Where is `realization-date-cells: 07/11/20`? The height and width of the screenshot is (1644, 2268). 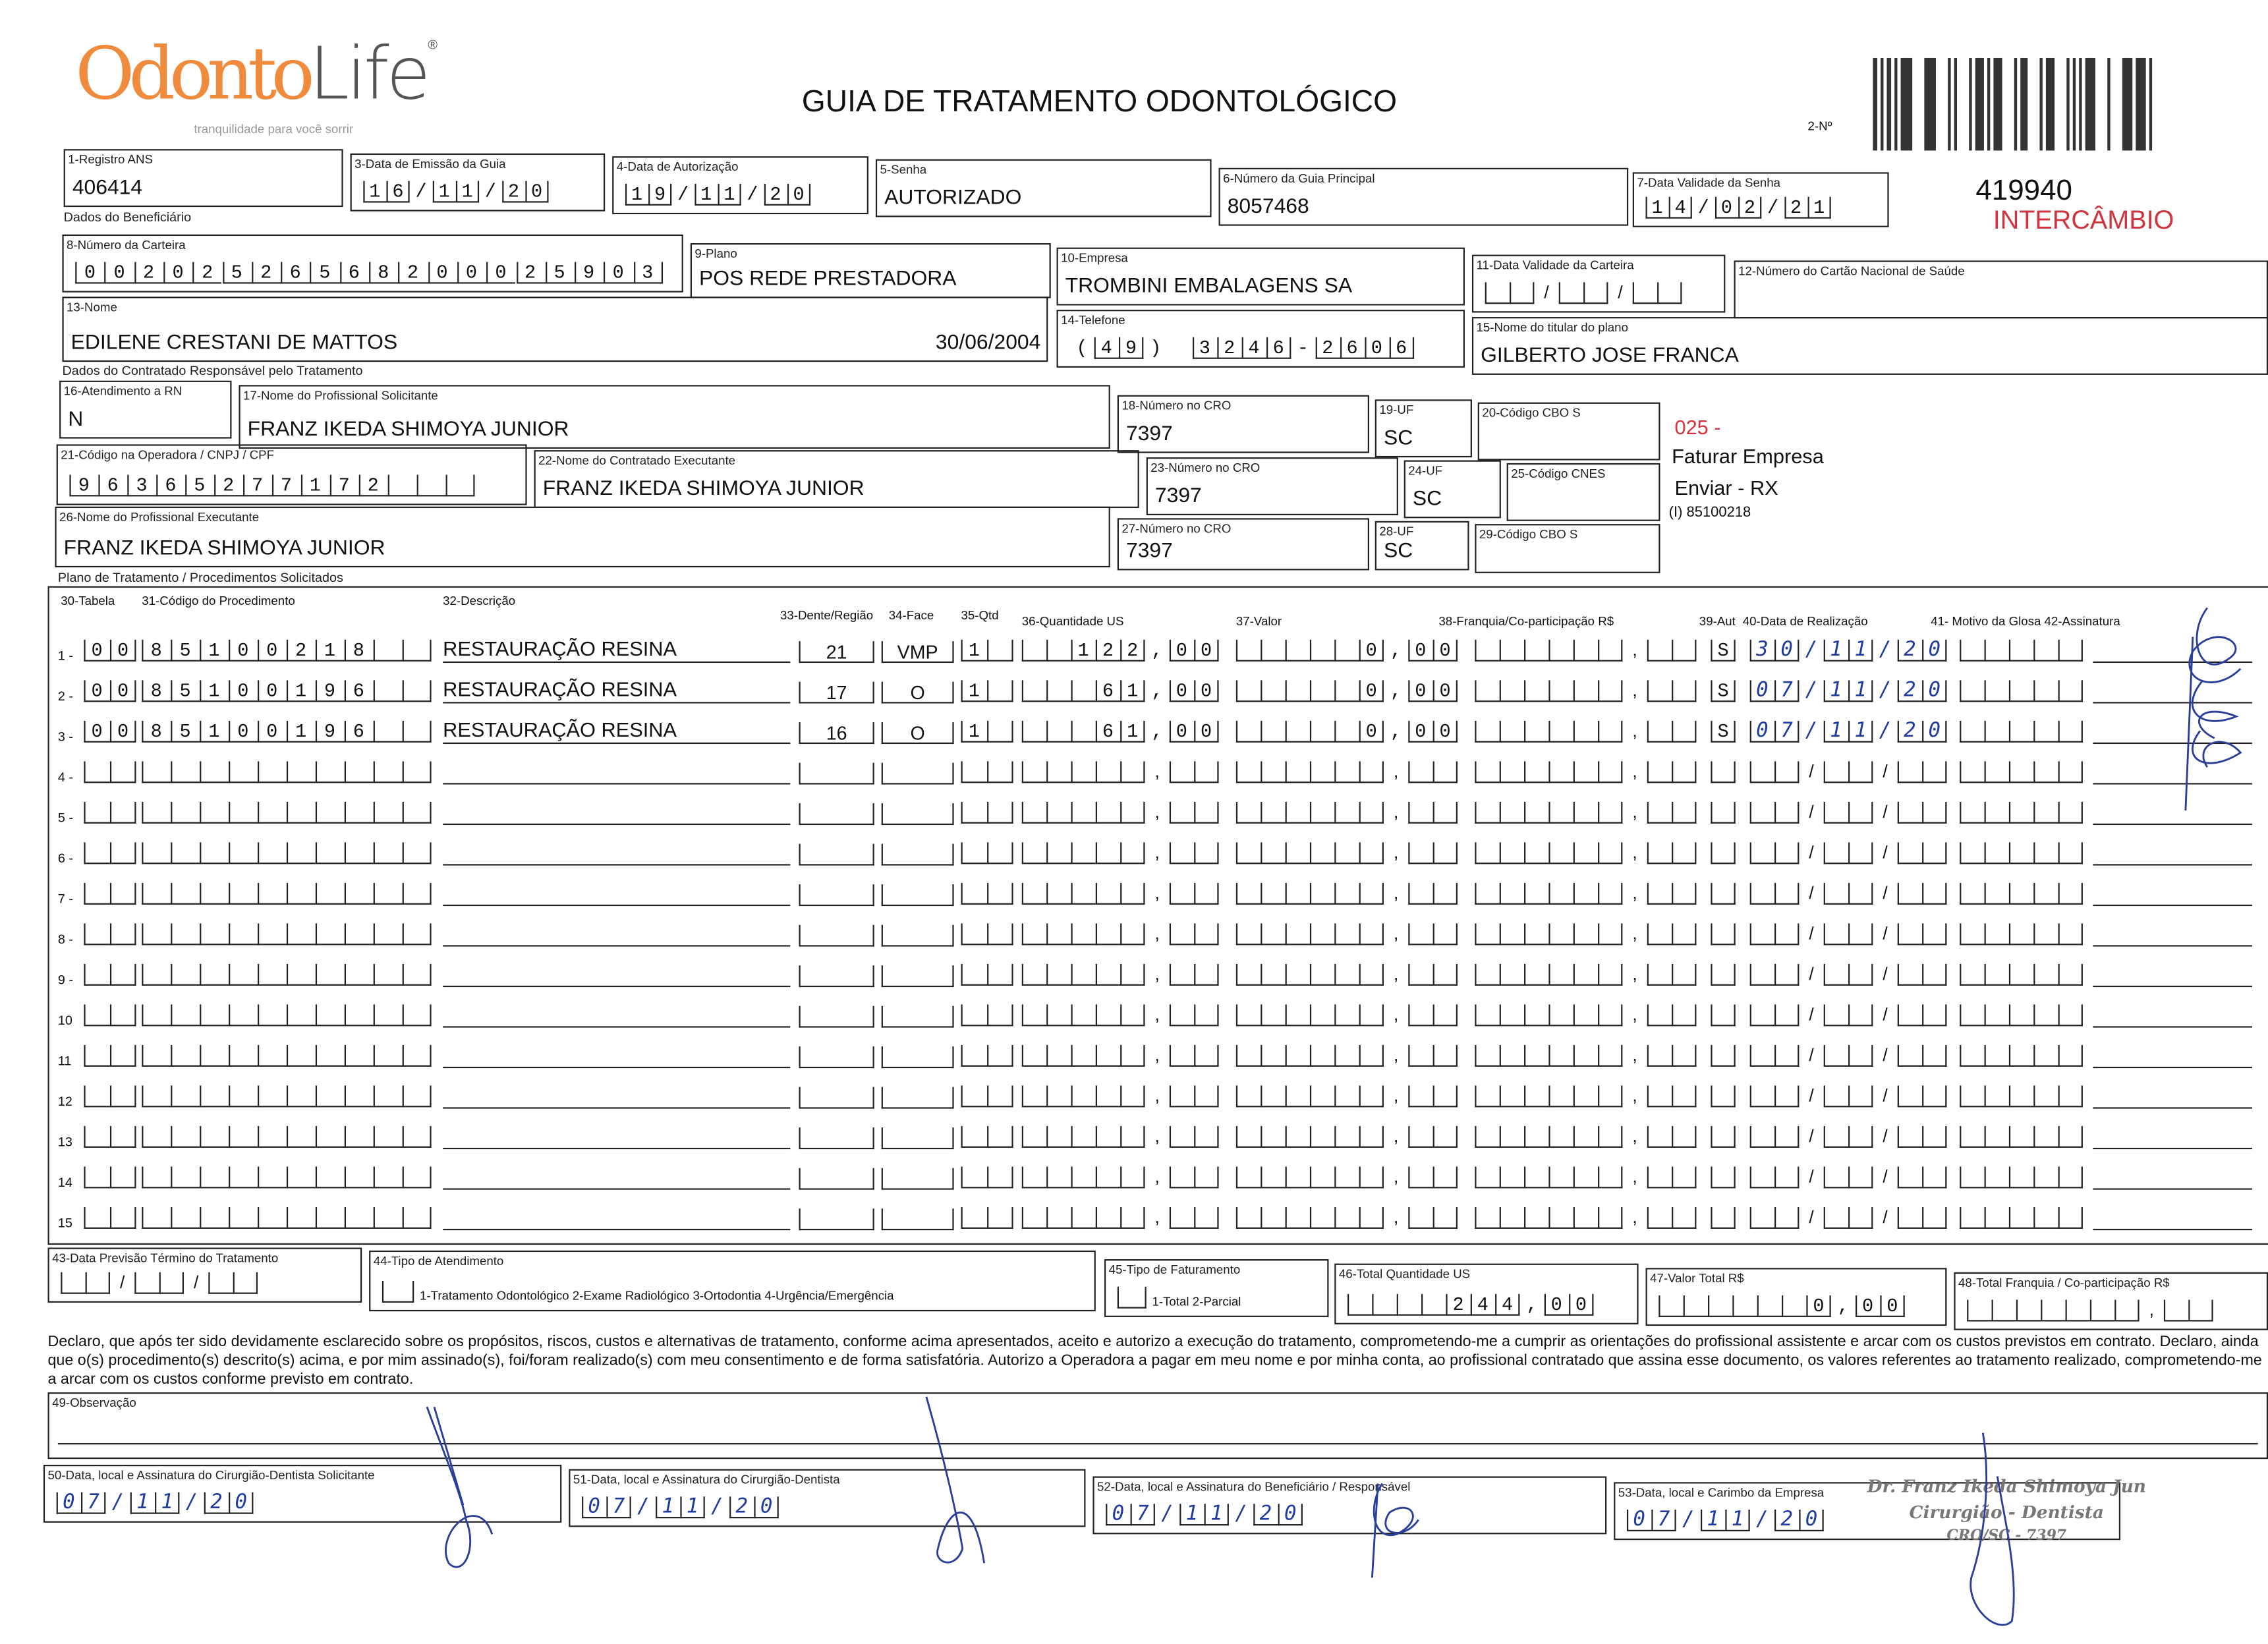 realization-date-cells: 07/11/20 is located at coordinates (1848, 690).